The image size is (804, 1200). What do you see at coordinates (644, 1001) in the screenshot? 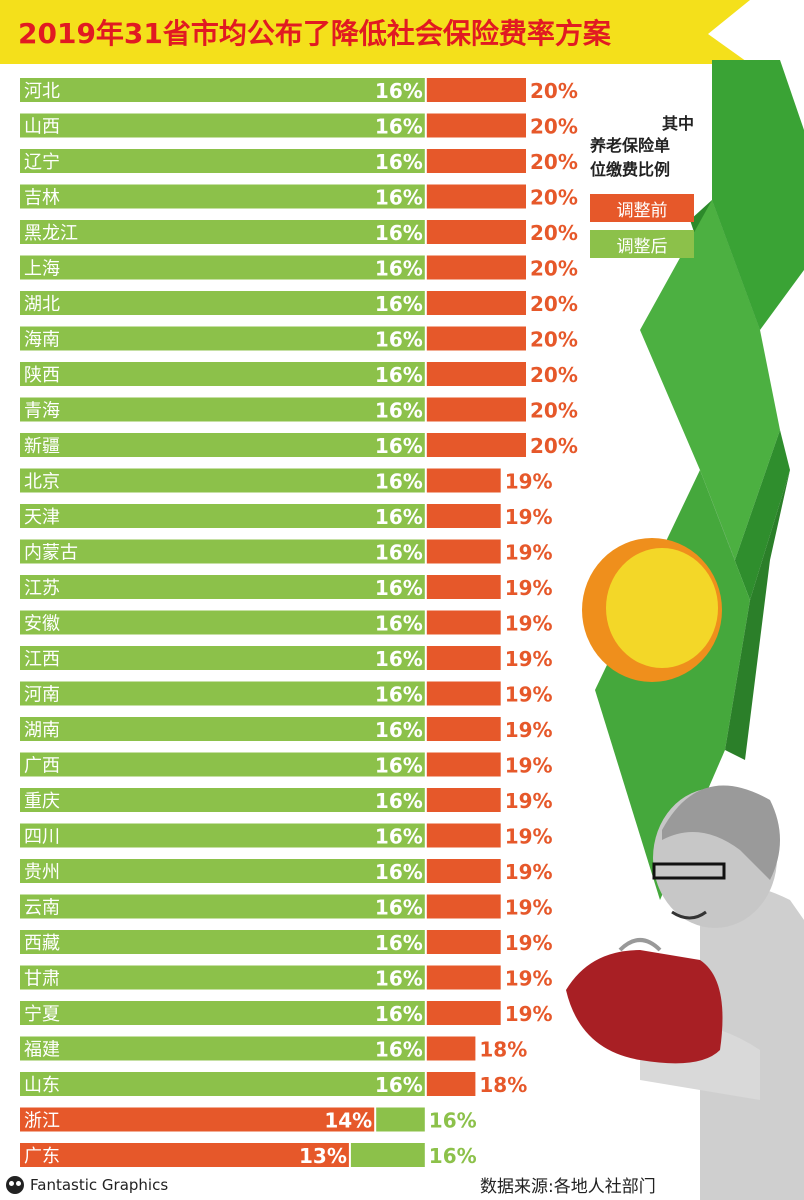
I see `red-purse-icon` at bounding box center [644, 1001].